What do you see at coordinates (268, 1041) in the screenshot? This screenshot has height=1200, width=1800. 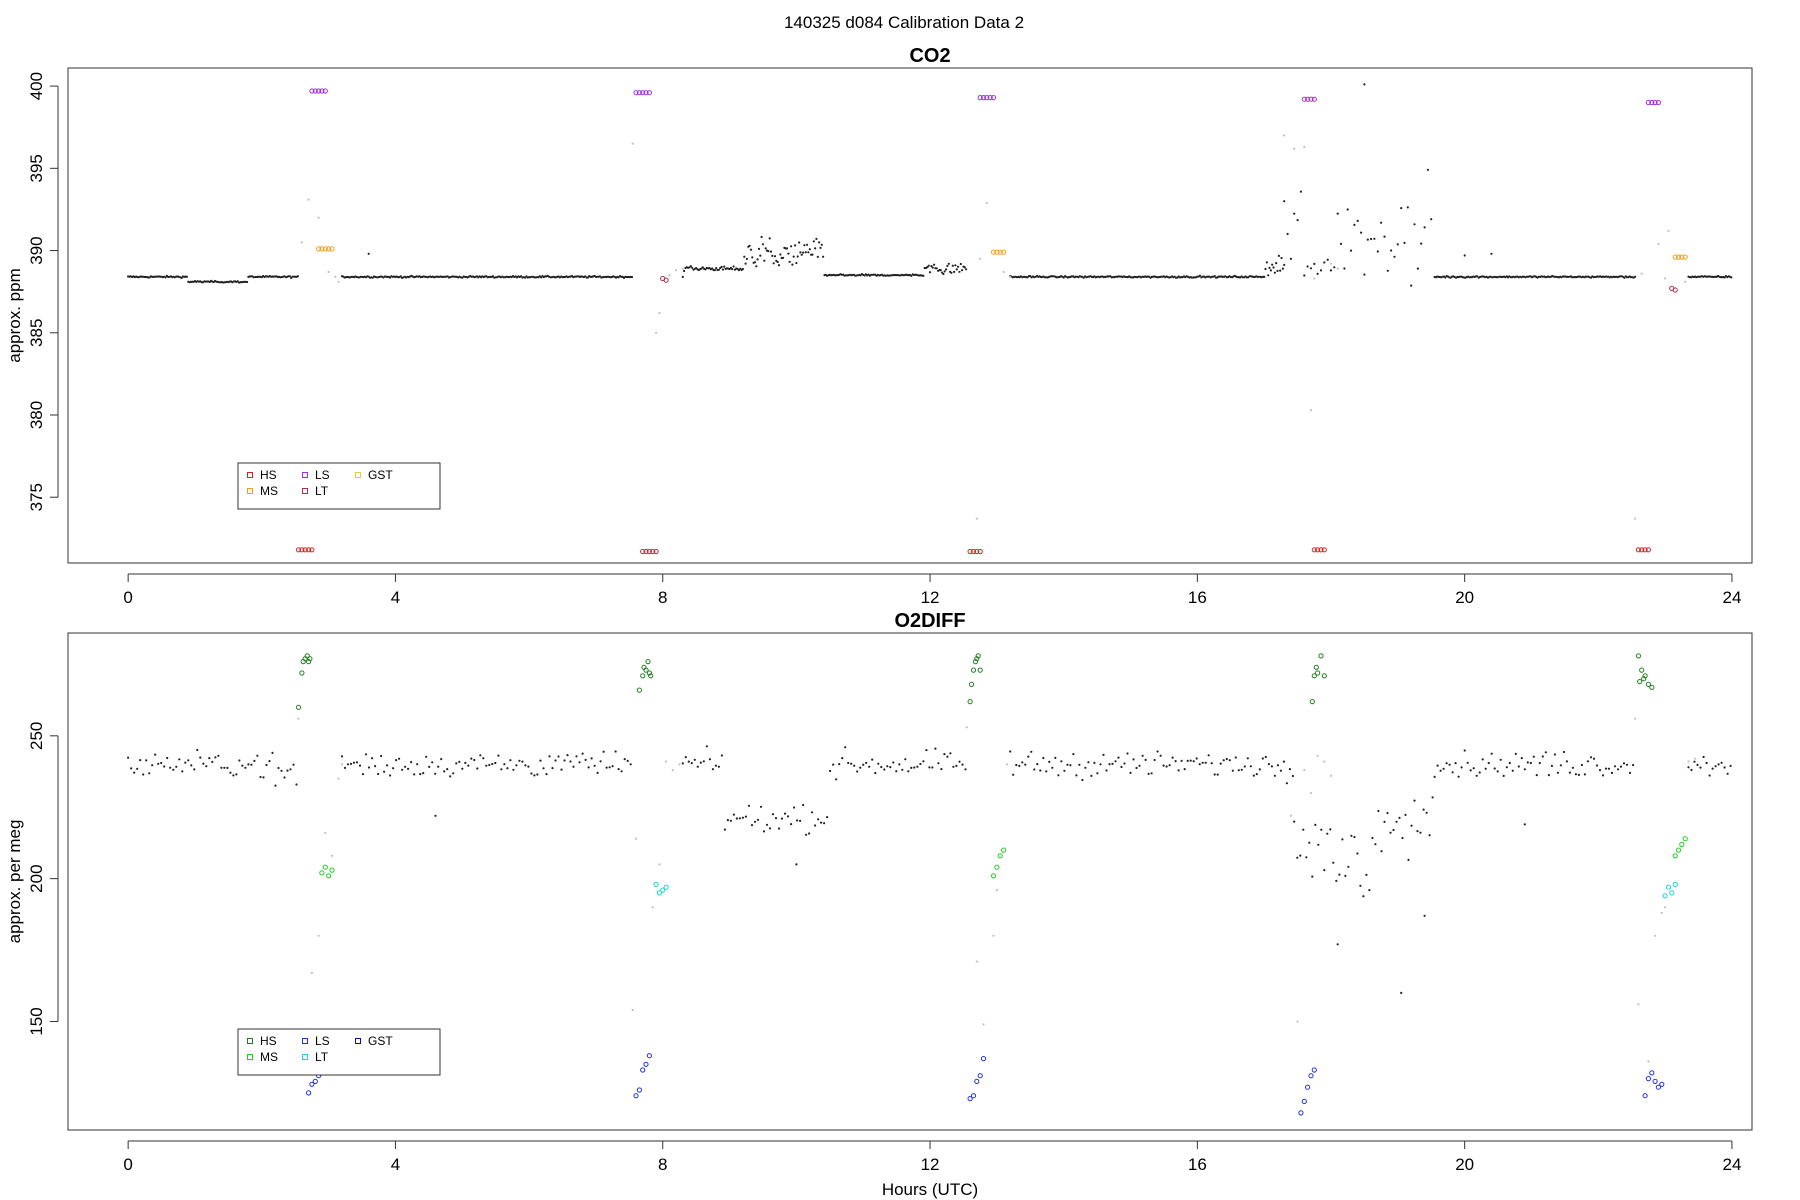 I see `legend-label: HS` at bounding box center [268, 1041].